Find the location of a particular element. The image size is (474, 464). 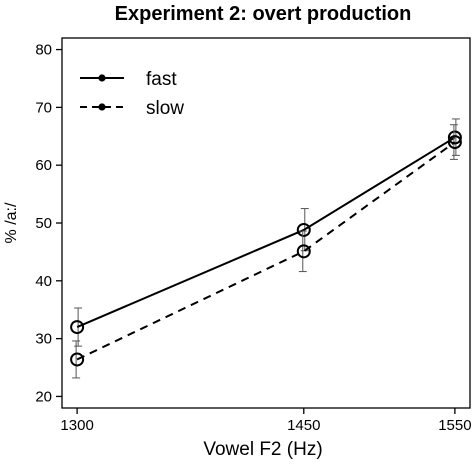

chart-title: Experiment 2: overt production is located at coordinates (263, 14).